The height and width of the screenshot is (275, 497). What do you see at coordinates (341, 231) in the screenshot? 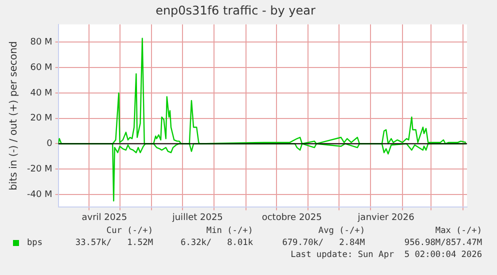
I see `text: Avg (-/+)` at bounding box center [341, 231].